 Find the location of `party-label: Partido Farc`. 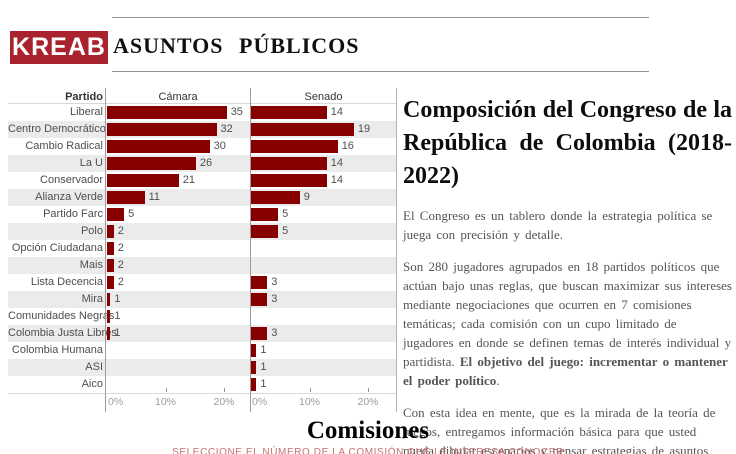

party-label: Partido Farc is located at coordinates (73, 214).